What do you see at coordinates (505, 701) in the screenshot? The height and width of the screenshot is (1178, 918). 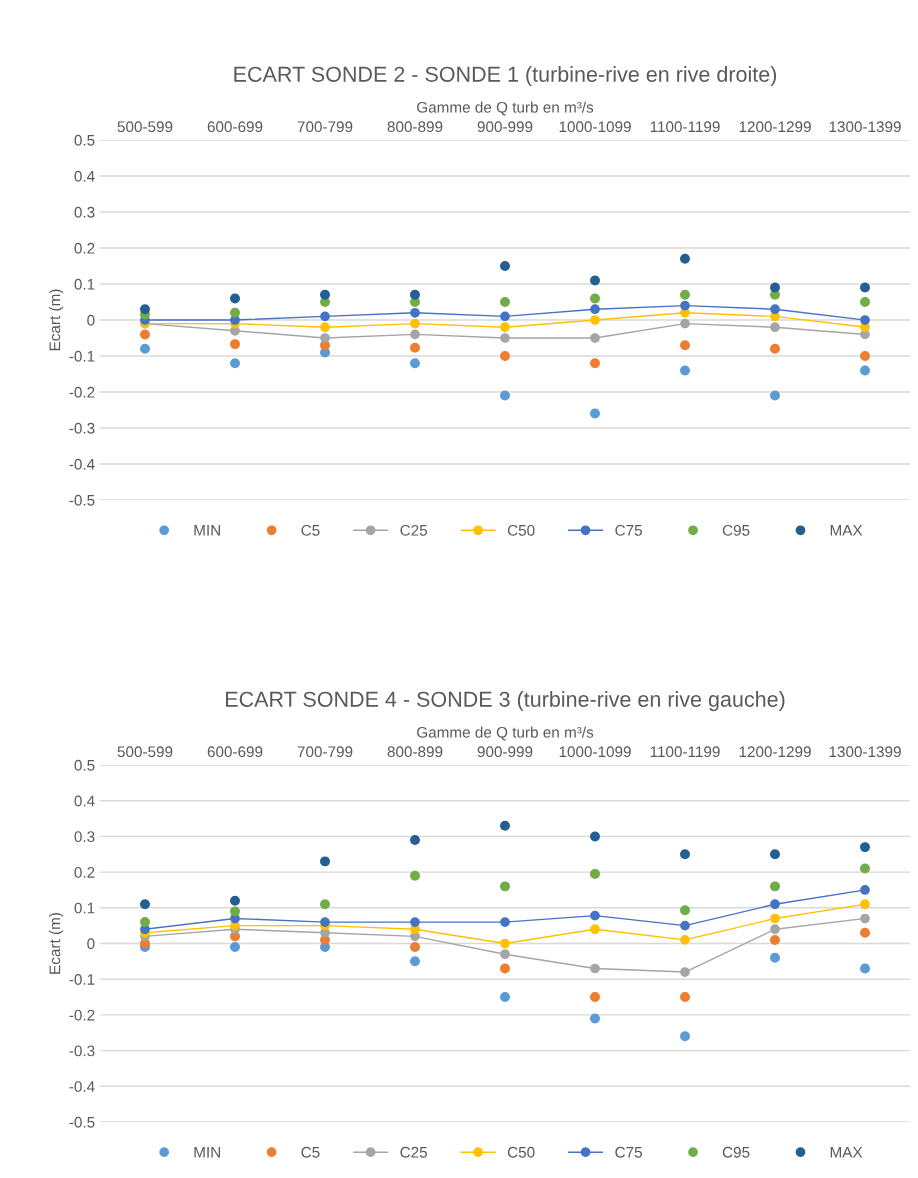 I see `chart-title: ECART SONDE 4 - SONDE 3 (turbine-rive en rive gauche)` at bounding box center [505, 701].